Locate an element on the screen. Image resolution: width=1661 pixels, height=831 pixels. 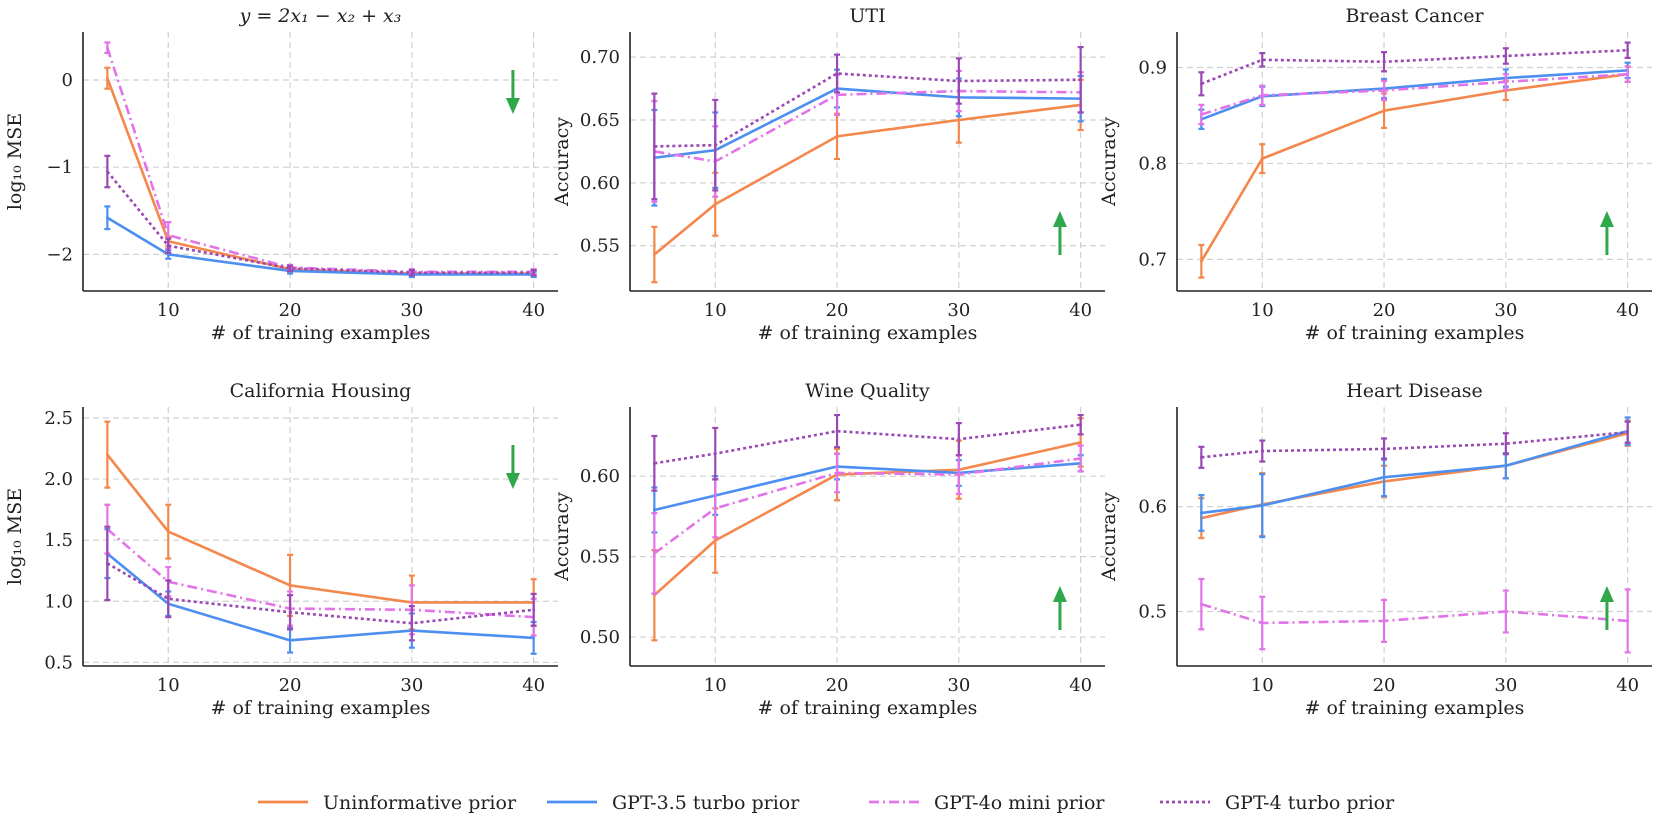
legend-label: Uninformative prior is located at coordinates (420, 803).